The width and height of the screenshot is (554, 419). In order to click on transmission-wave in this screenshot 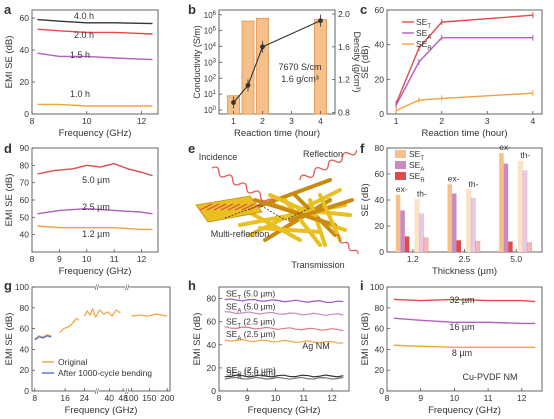, I will do `click(346, 244)`.